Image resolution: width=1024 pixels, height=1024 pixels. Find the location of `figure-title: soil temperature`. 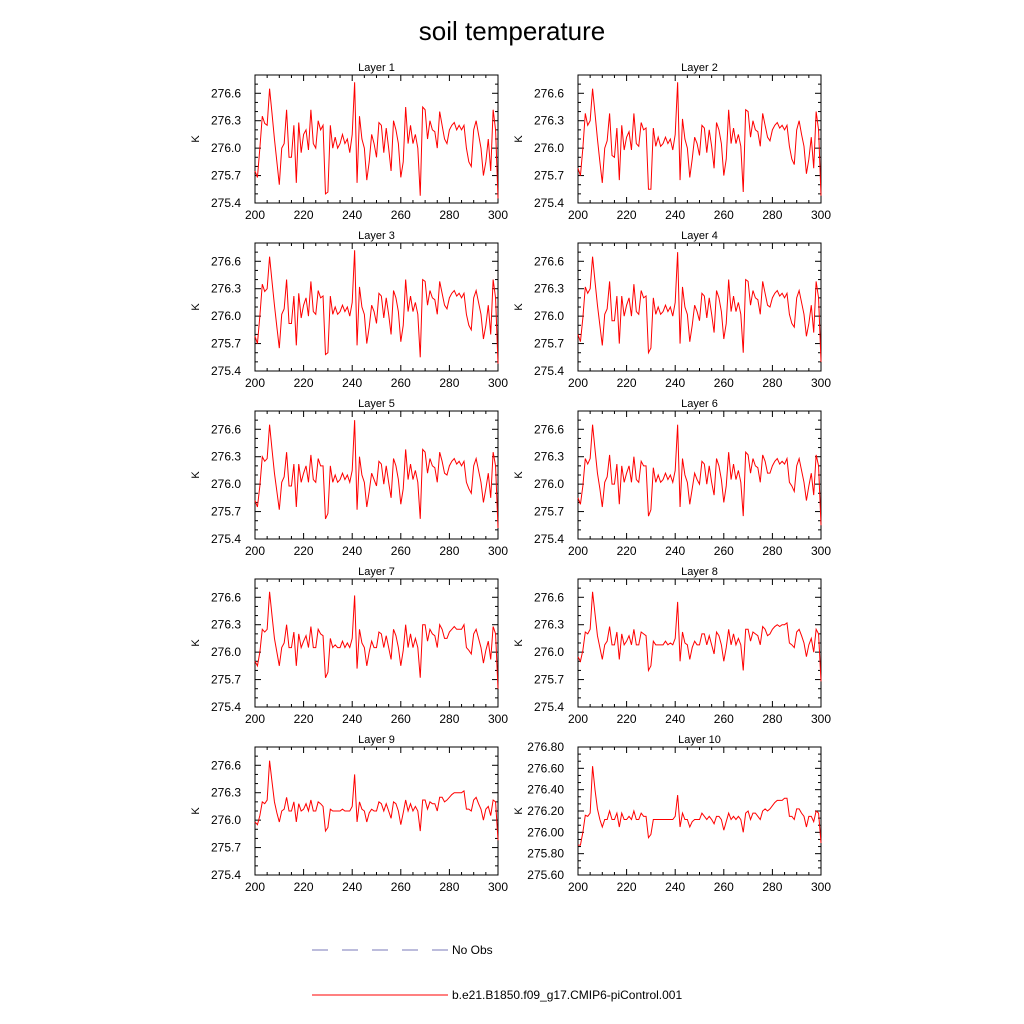

figure-title: soil temperature is located at coordinates (512, 31).